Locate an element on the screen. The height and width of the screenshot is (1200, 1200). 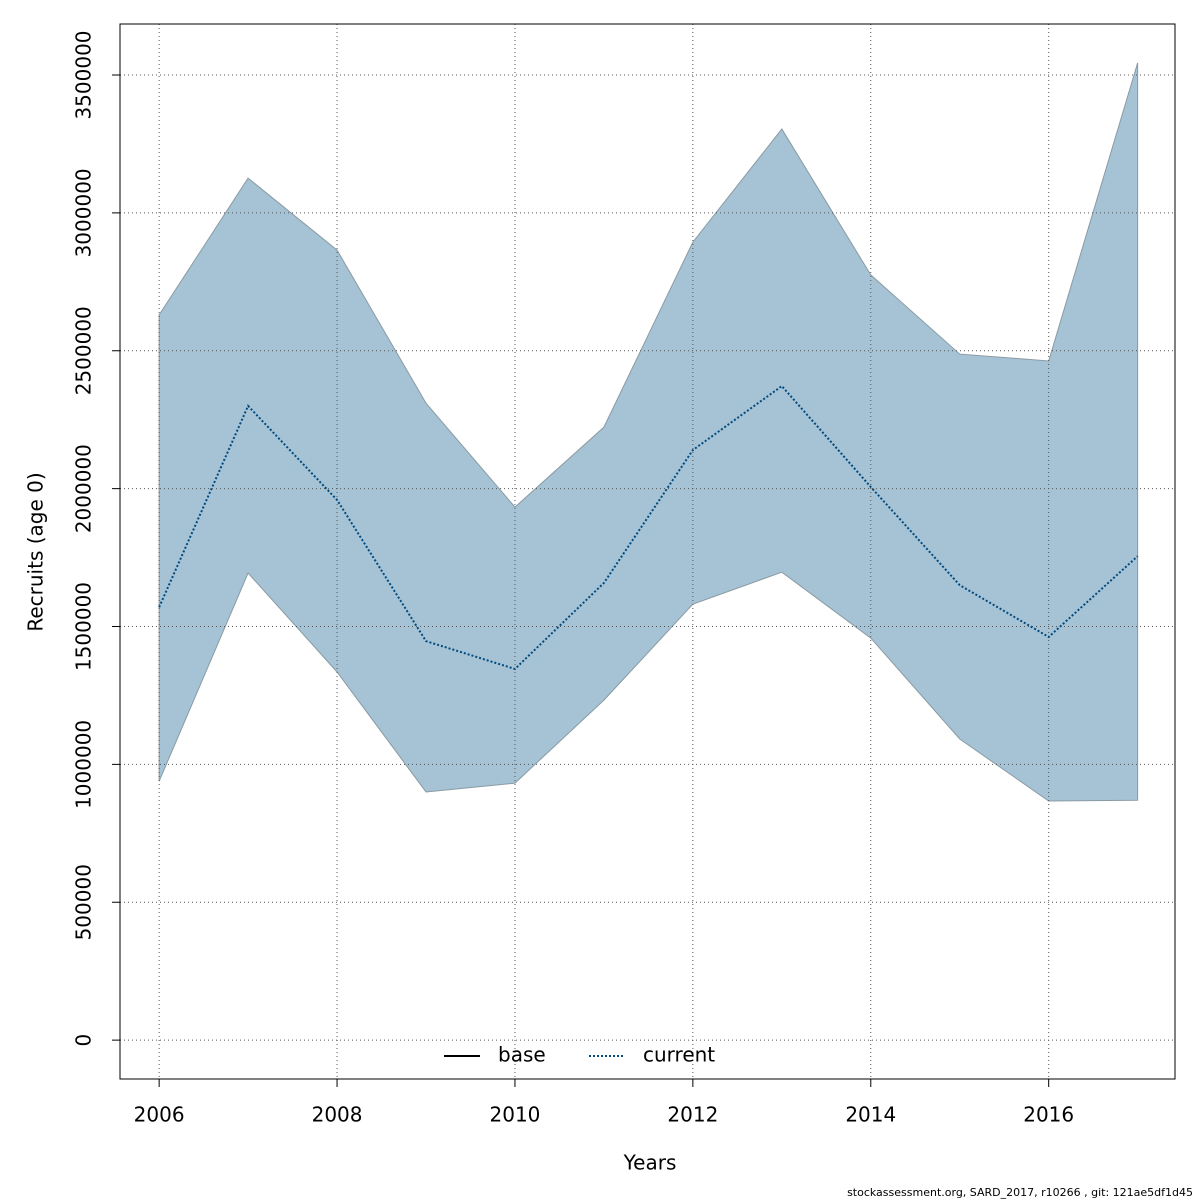
x-tick-label: 2014 is located at coordinates (870, 1115).